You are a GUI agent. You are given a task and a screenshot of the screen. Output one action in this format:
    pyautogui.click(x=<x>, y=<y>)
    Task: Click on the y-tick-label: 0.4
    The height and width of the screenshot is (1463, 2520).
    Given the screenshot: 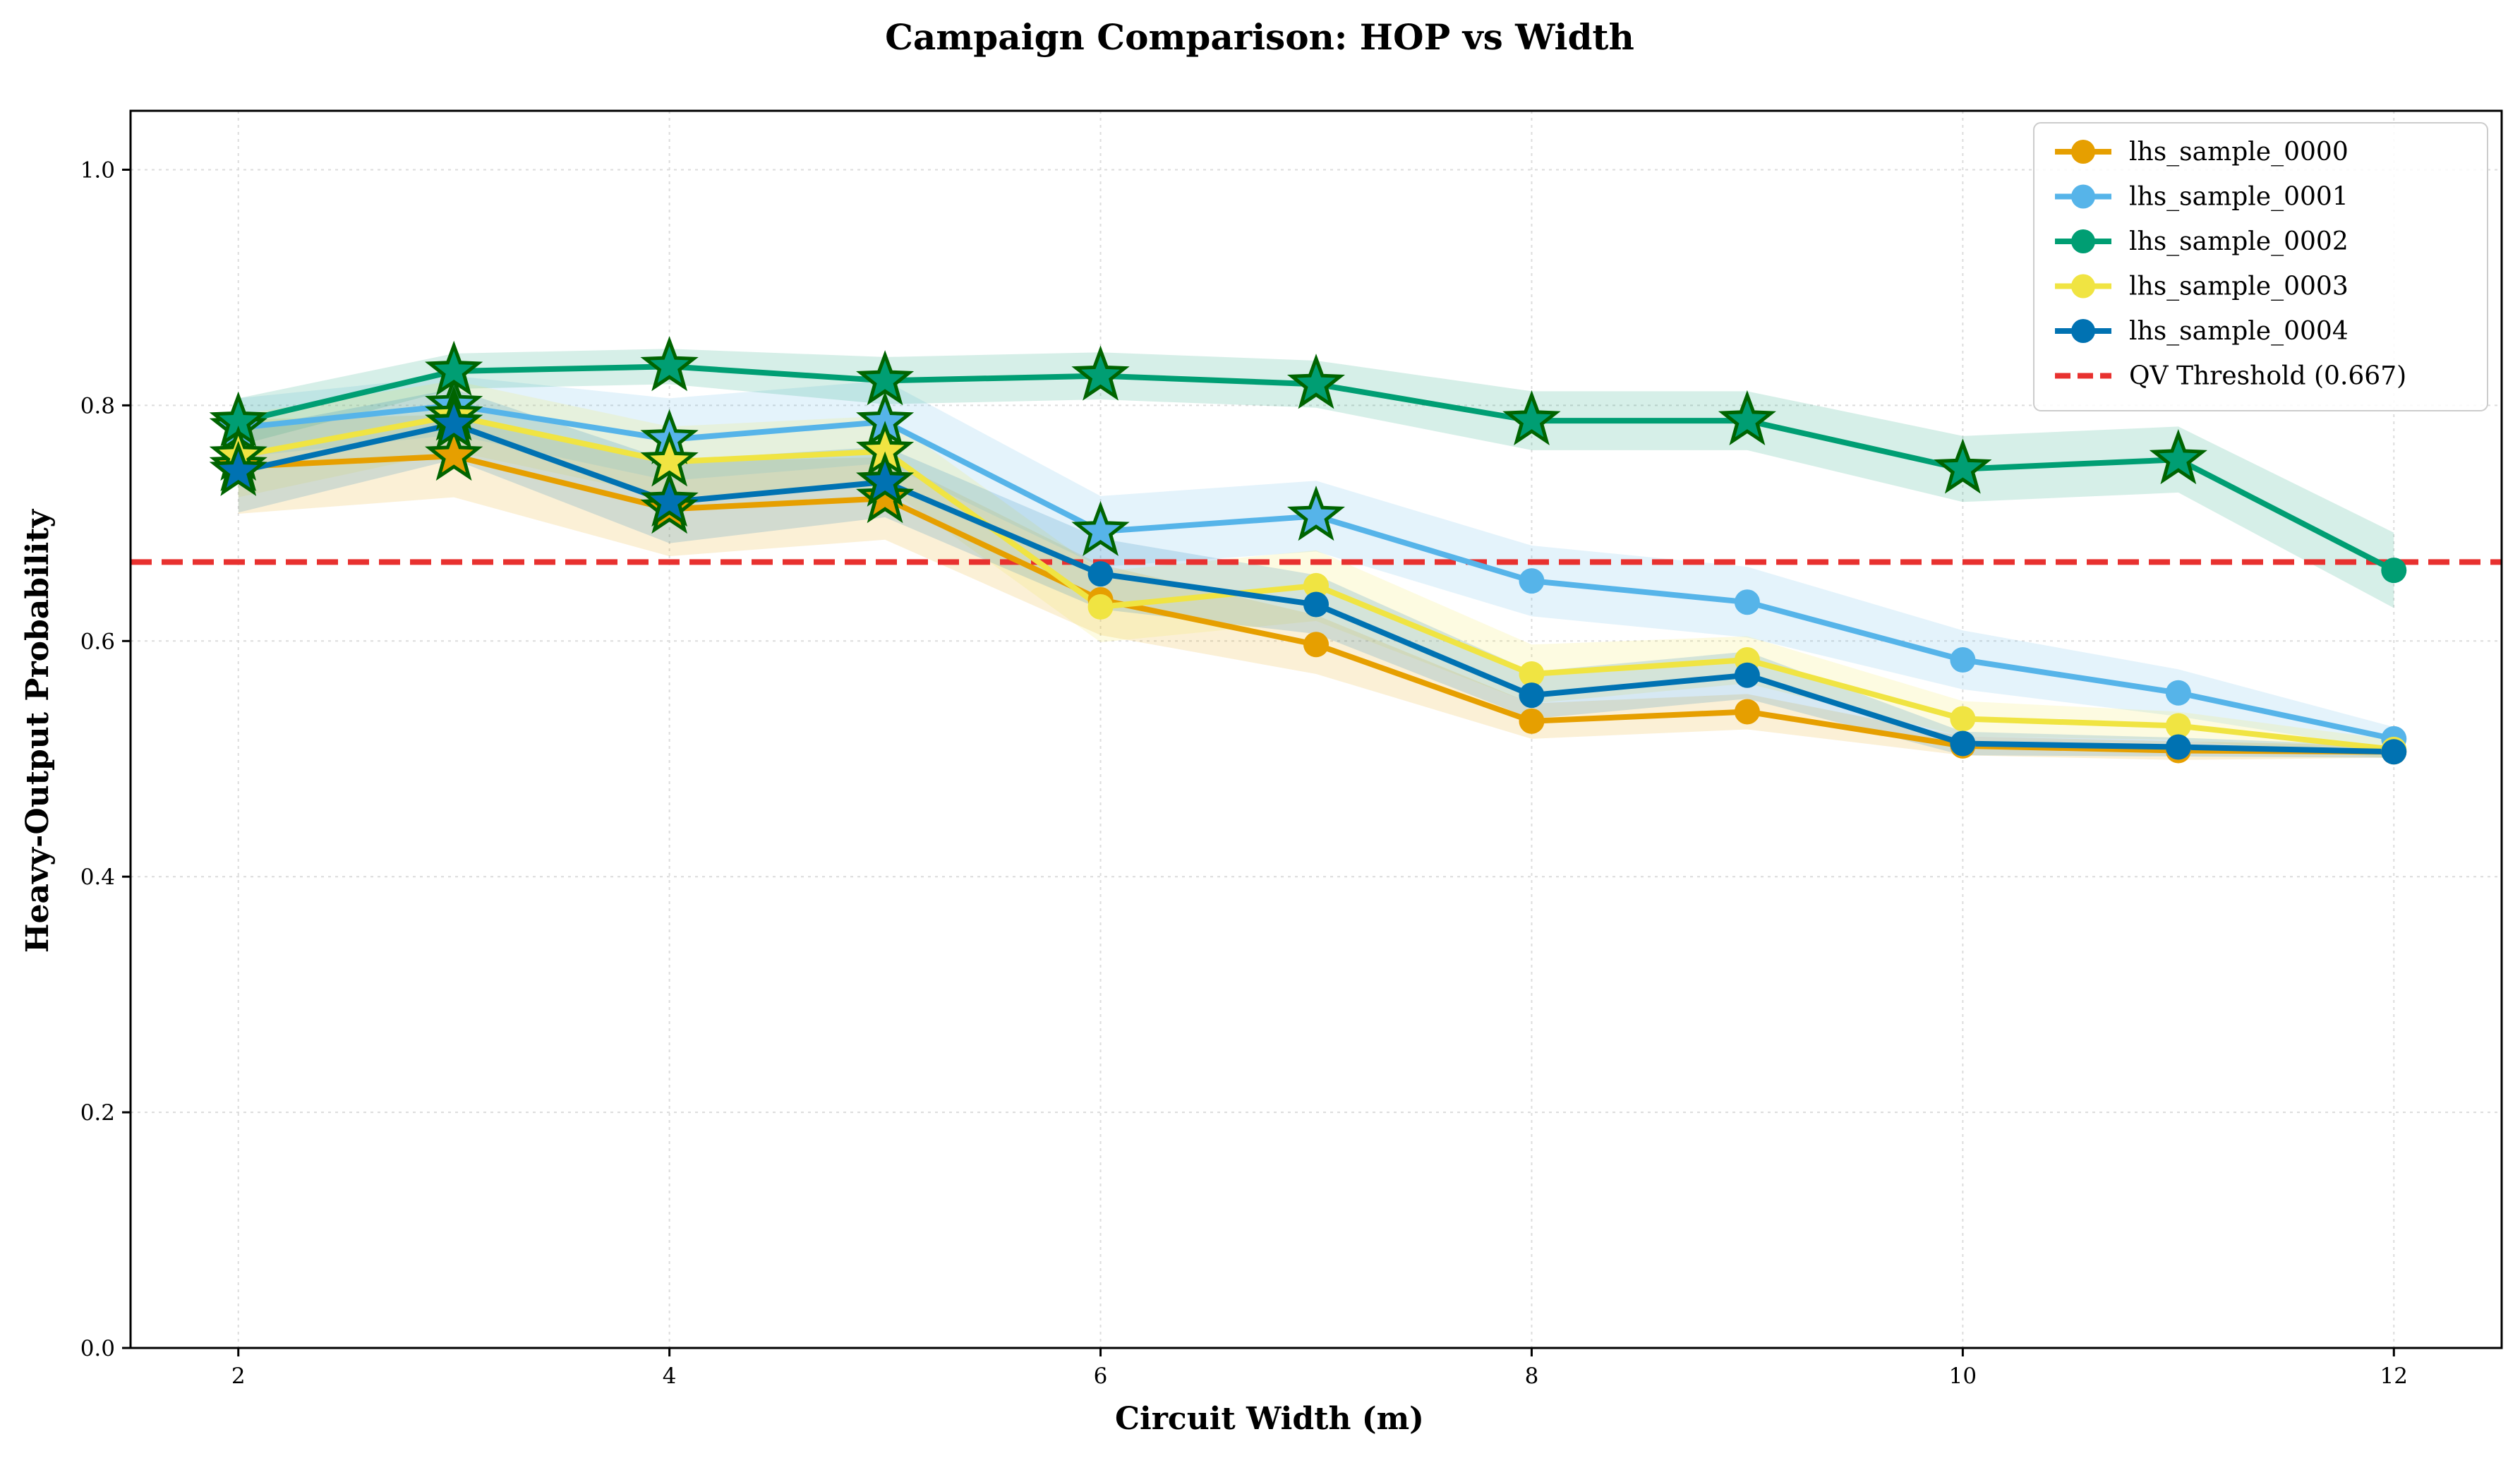 What is the action you would take?
    pyautogui.click(x=97, y=877)
    